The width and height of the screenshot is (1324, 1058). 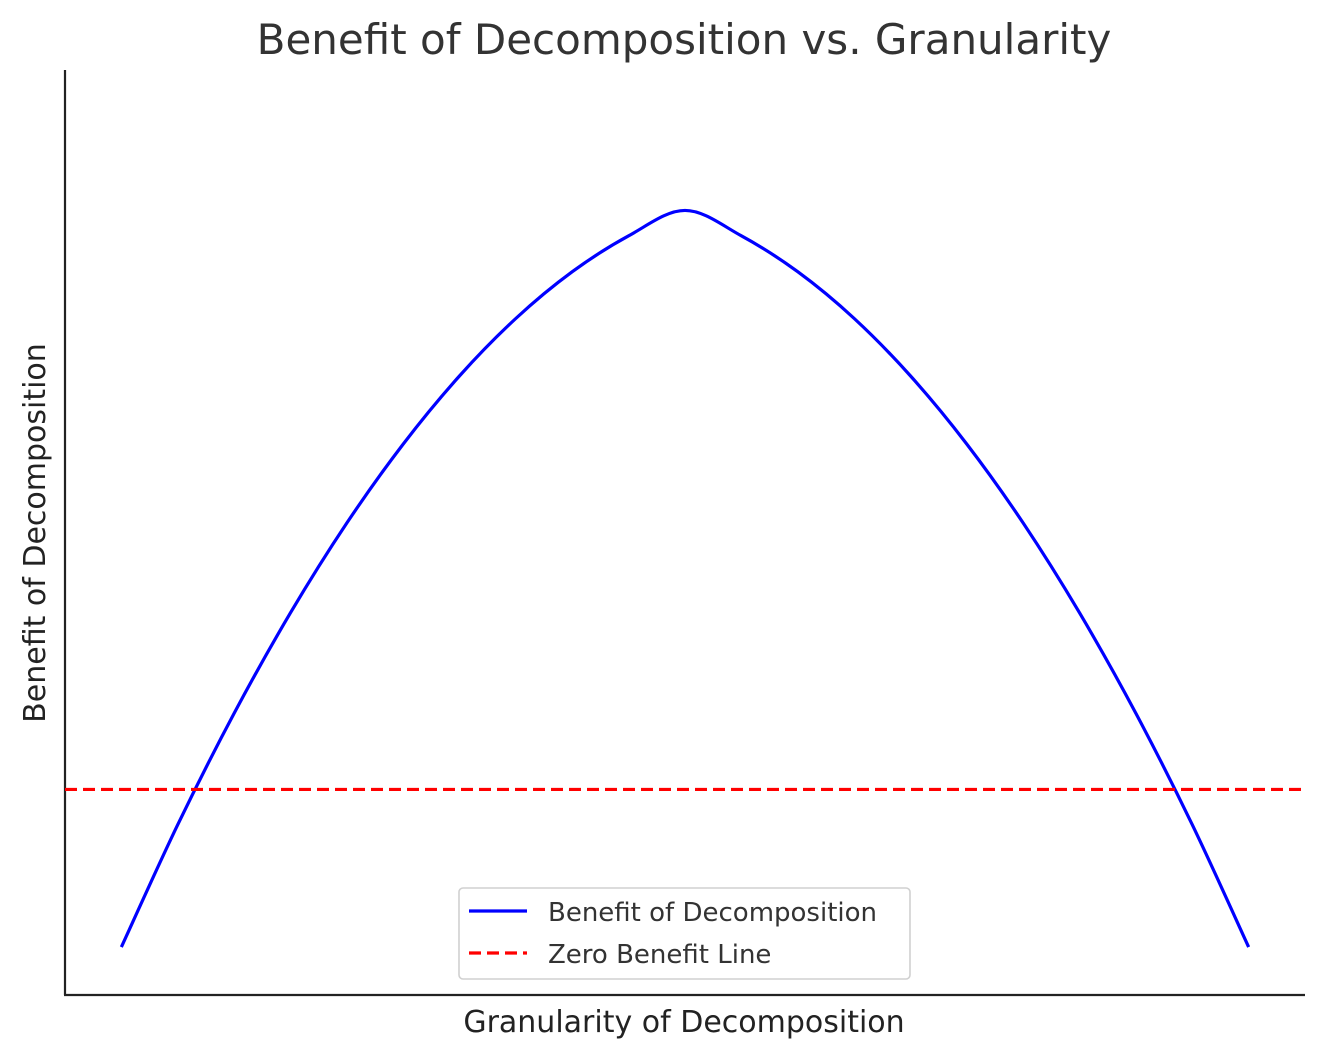 I want to click on x-axis-label: Granularity of Decomposition, so click(x=683, y=1022).